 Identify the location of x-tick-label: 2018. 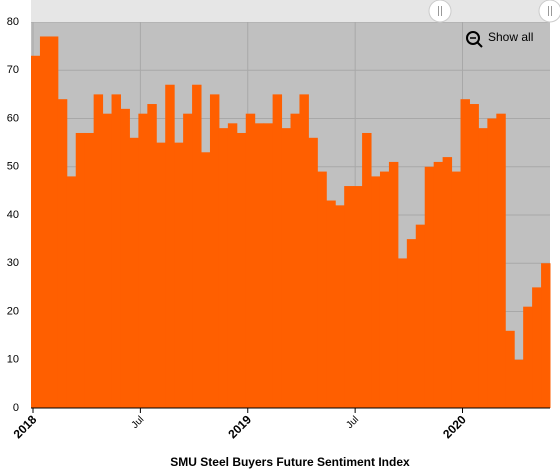
(25, 426).